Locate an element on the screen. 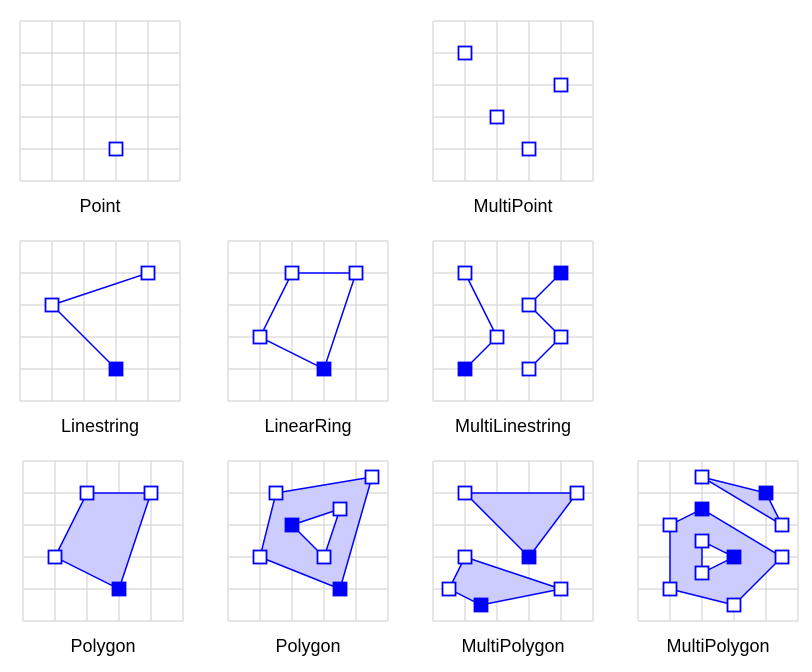 The width and height of the screenshot is (812, 672). panel-point: Point is located at coordinates (100, 118).